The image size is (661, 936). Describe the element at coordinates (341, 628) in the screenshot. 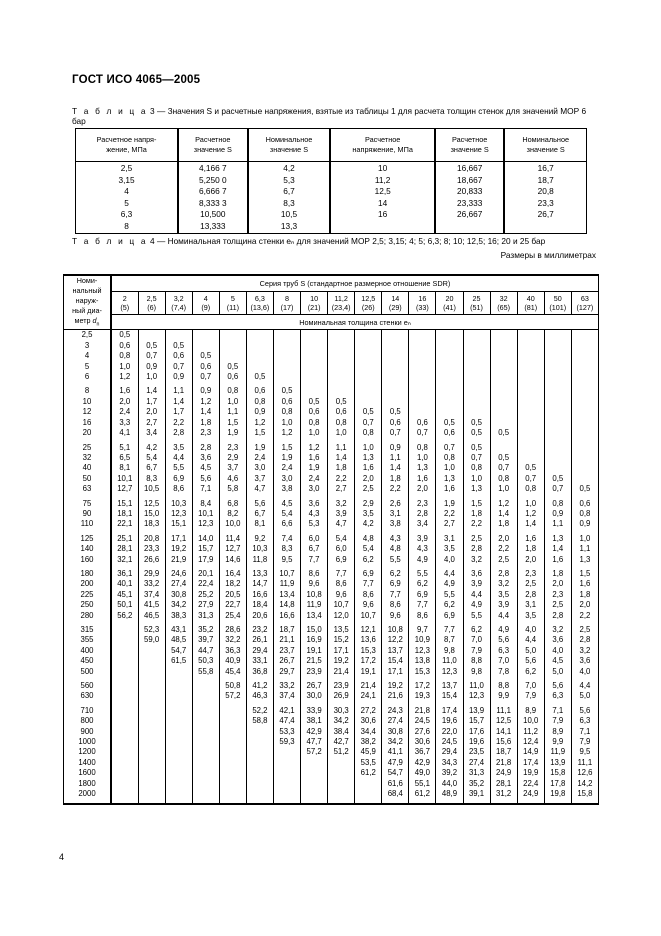

I see `wall-thickness-cell: 13,5` at that location.